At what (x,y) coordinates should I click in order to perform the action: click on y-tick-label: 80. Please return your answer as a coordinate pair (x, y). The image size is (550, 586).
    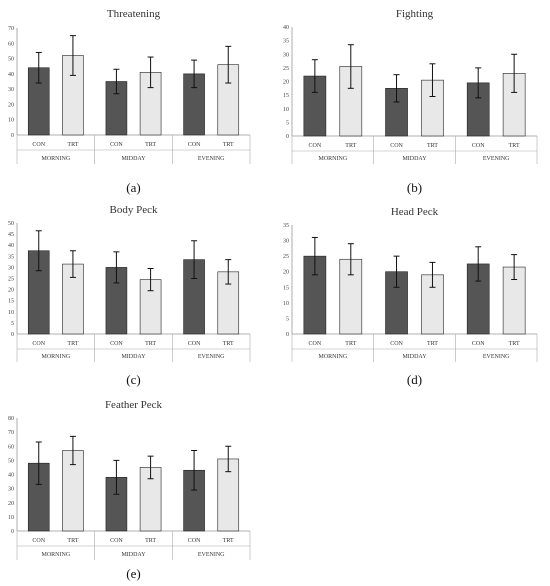
    Looking at the image, I should click on (11, 419).